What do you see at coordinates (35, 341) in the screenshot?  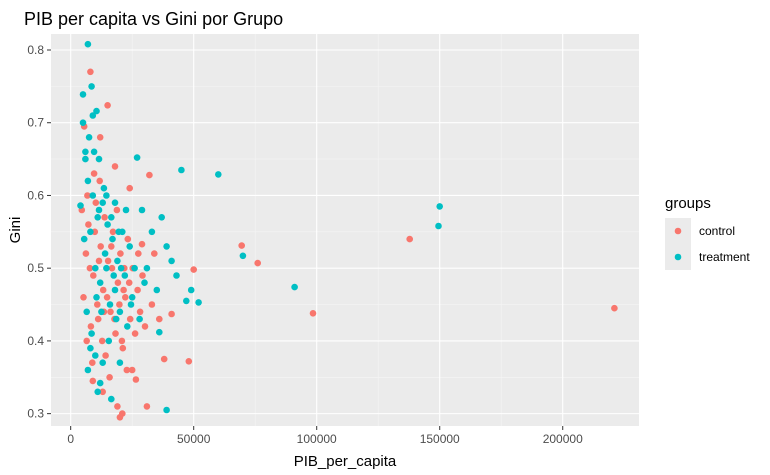 I see `y-tick-label: 0.4` at bounding box center [35, 341].